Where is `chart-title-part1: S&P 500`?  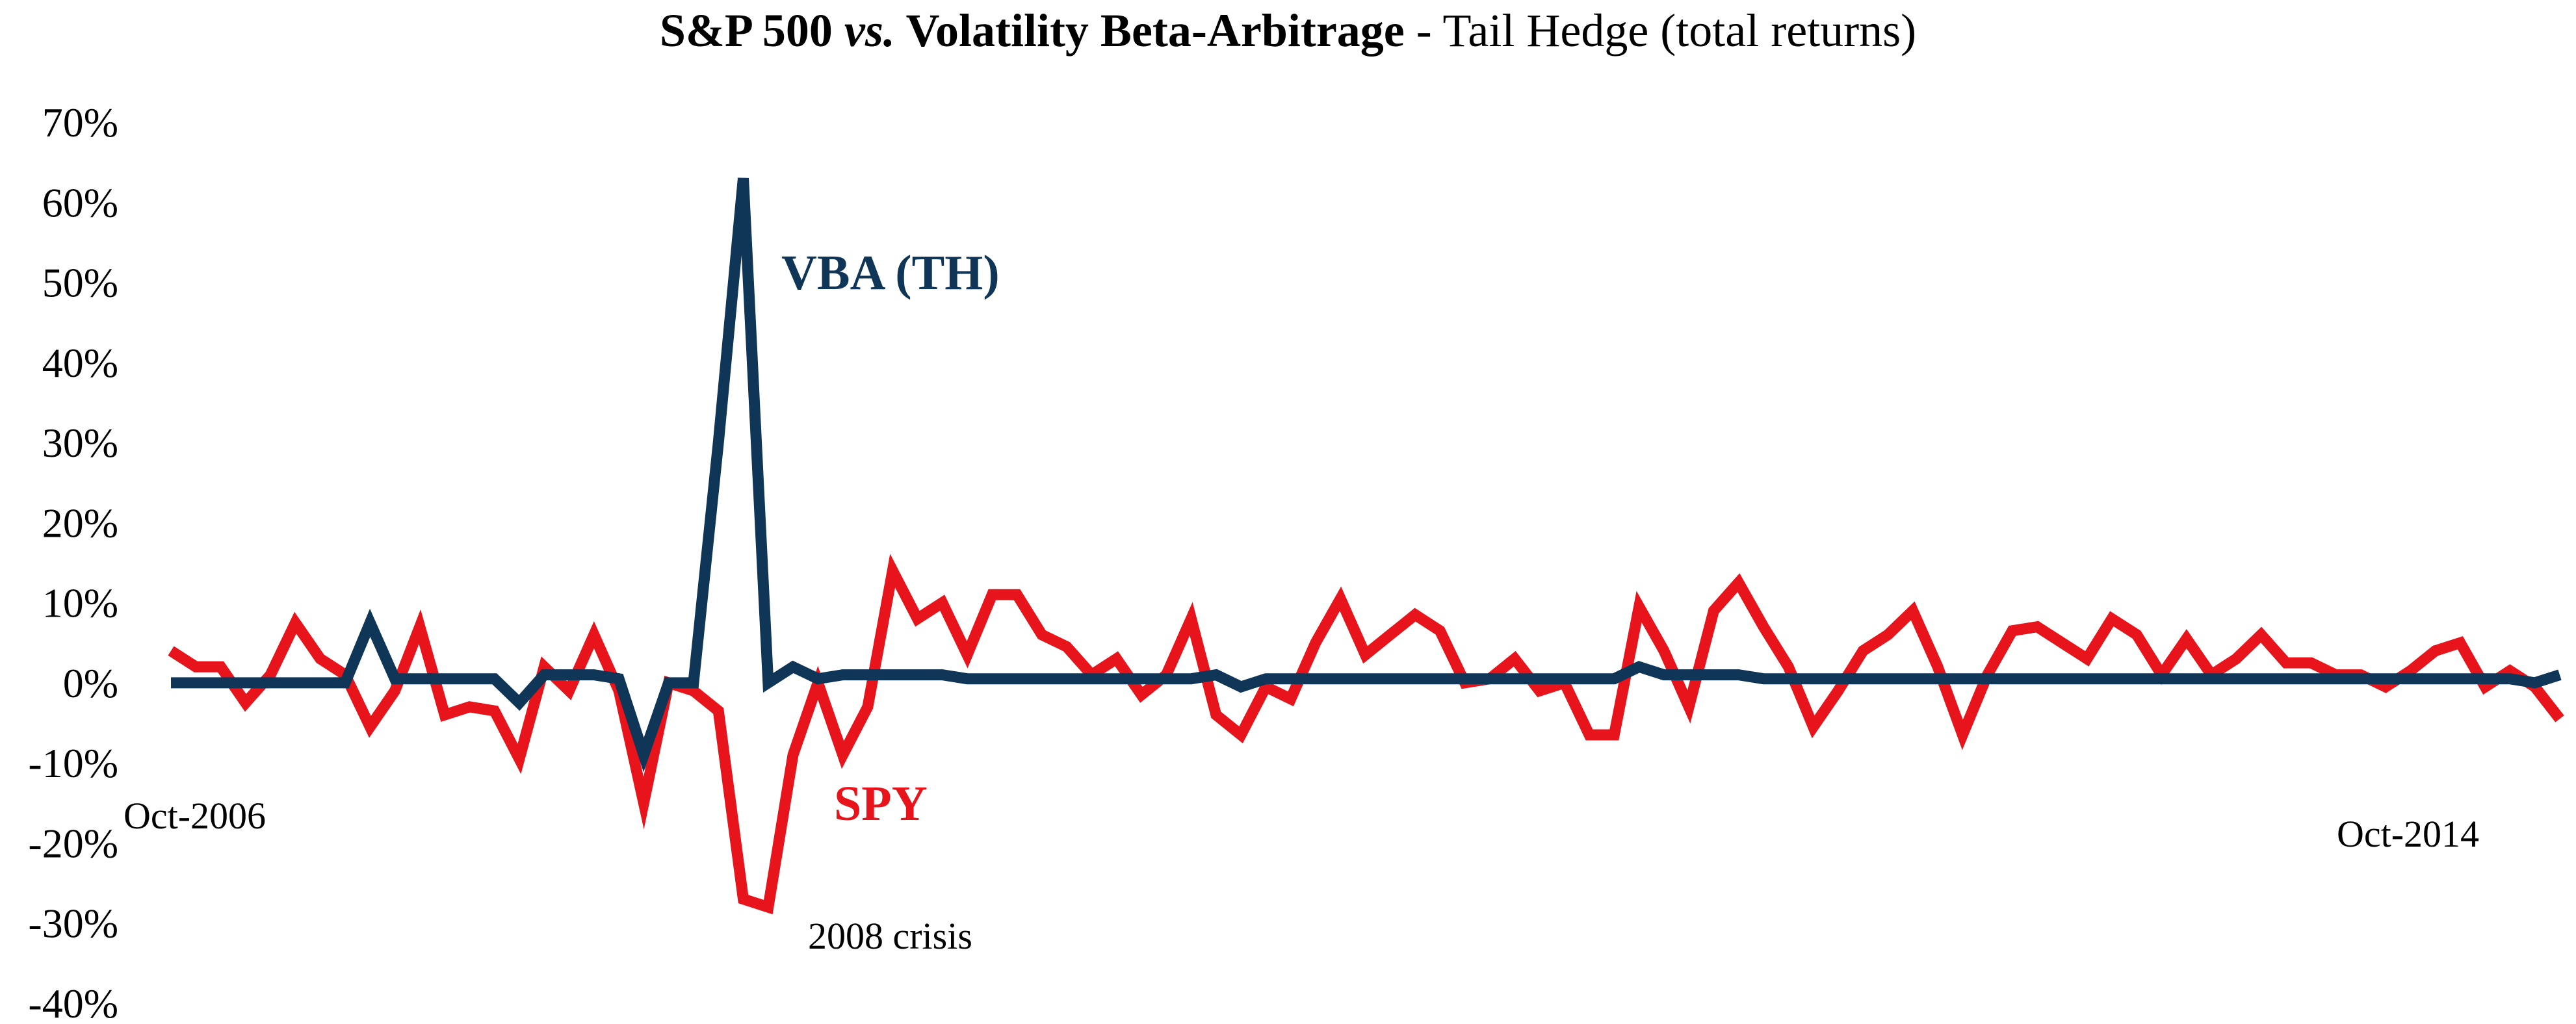
chart-title-part1: S&P 500 is located at coordinates (751, 31).